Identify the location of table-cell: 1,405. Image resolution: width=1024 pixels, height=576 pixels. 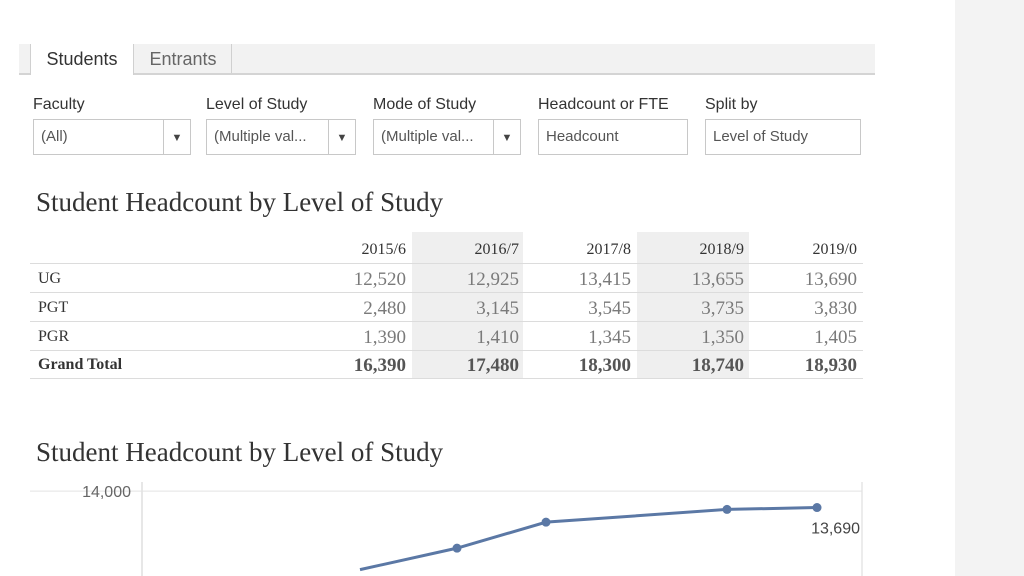
(835, 337).